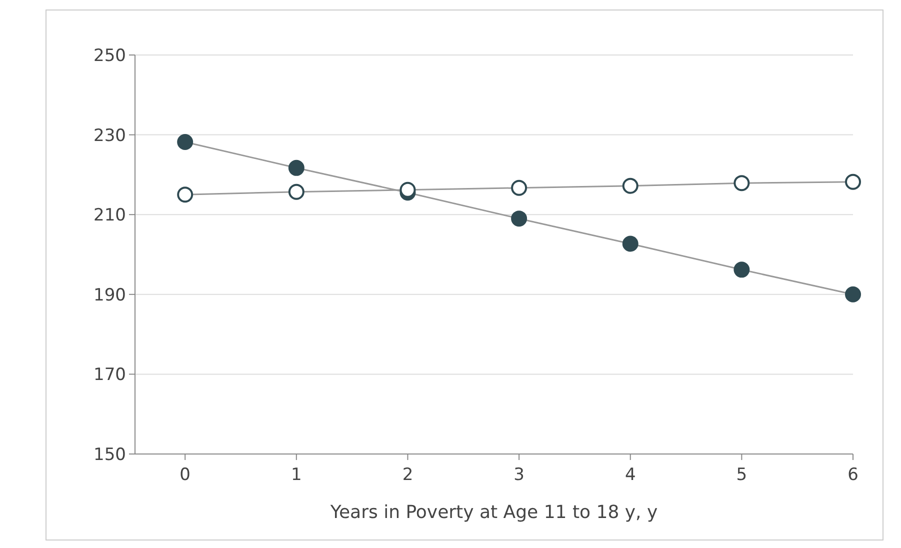 The height and width of the screenshot is (548, 901). Describe the element at coordinates (408, 475) in the screenshot. I see `x-tick-label: 2` at that location.